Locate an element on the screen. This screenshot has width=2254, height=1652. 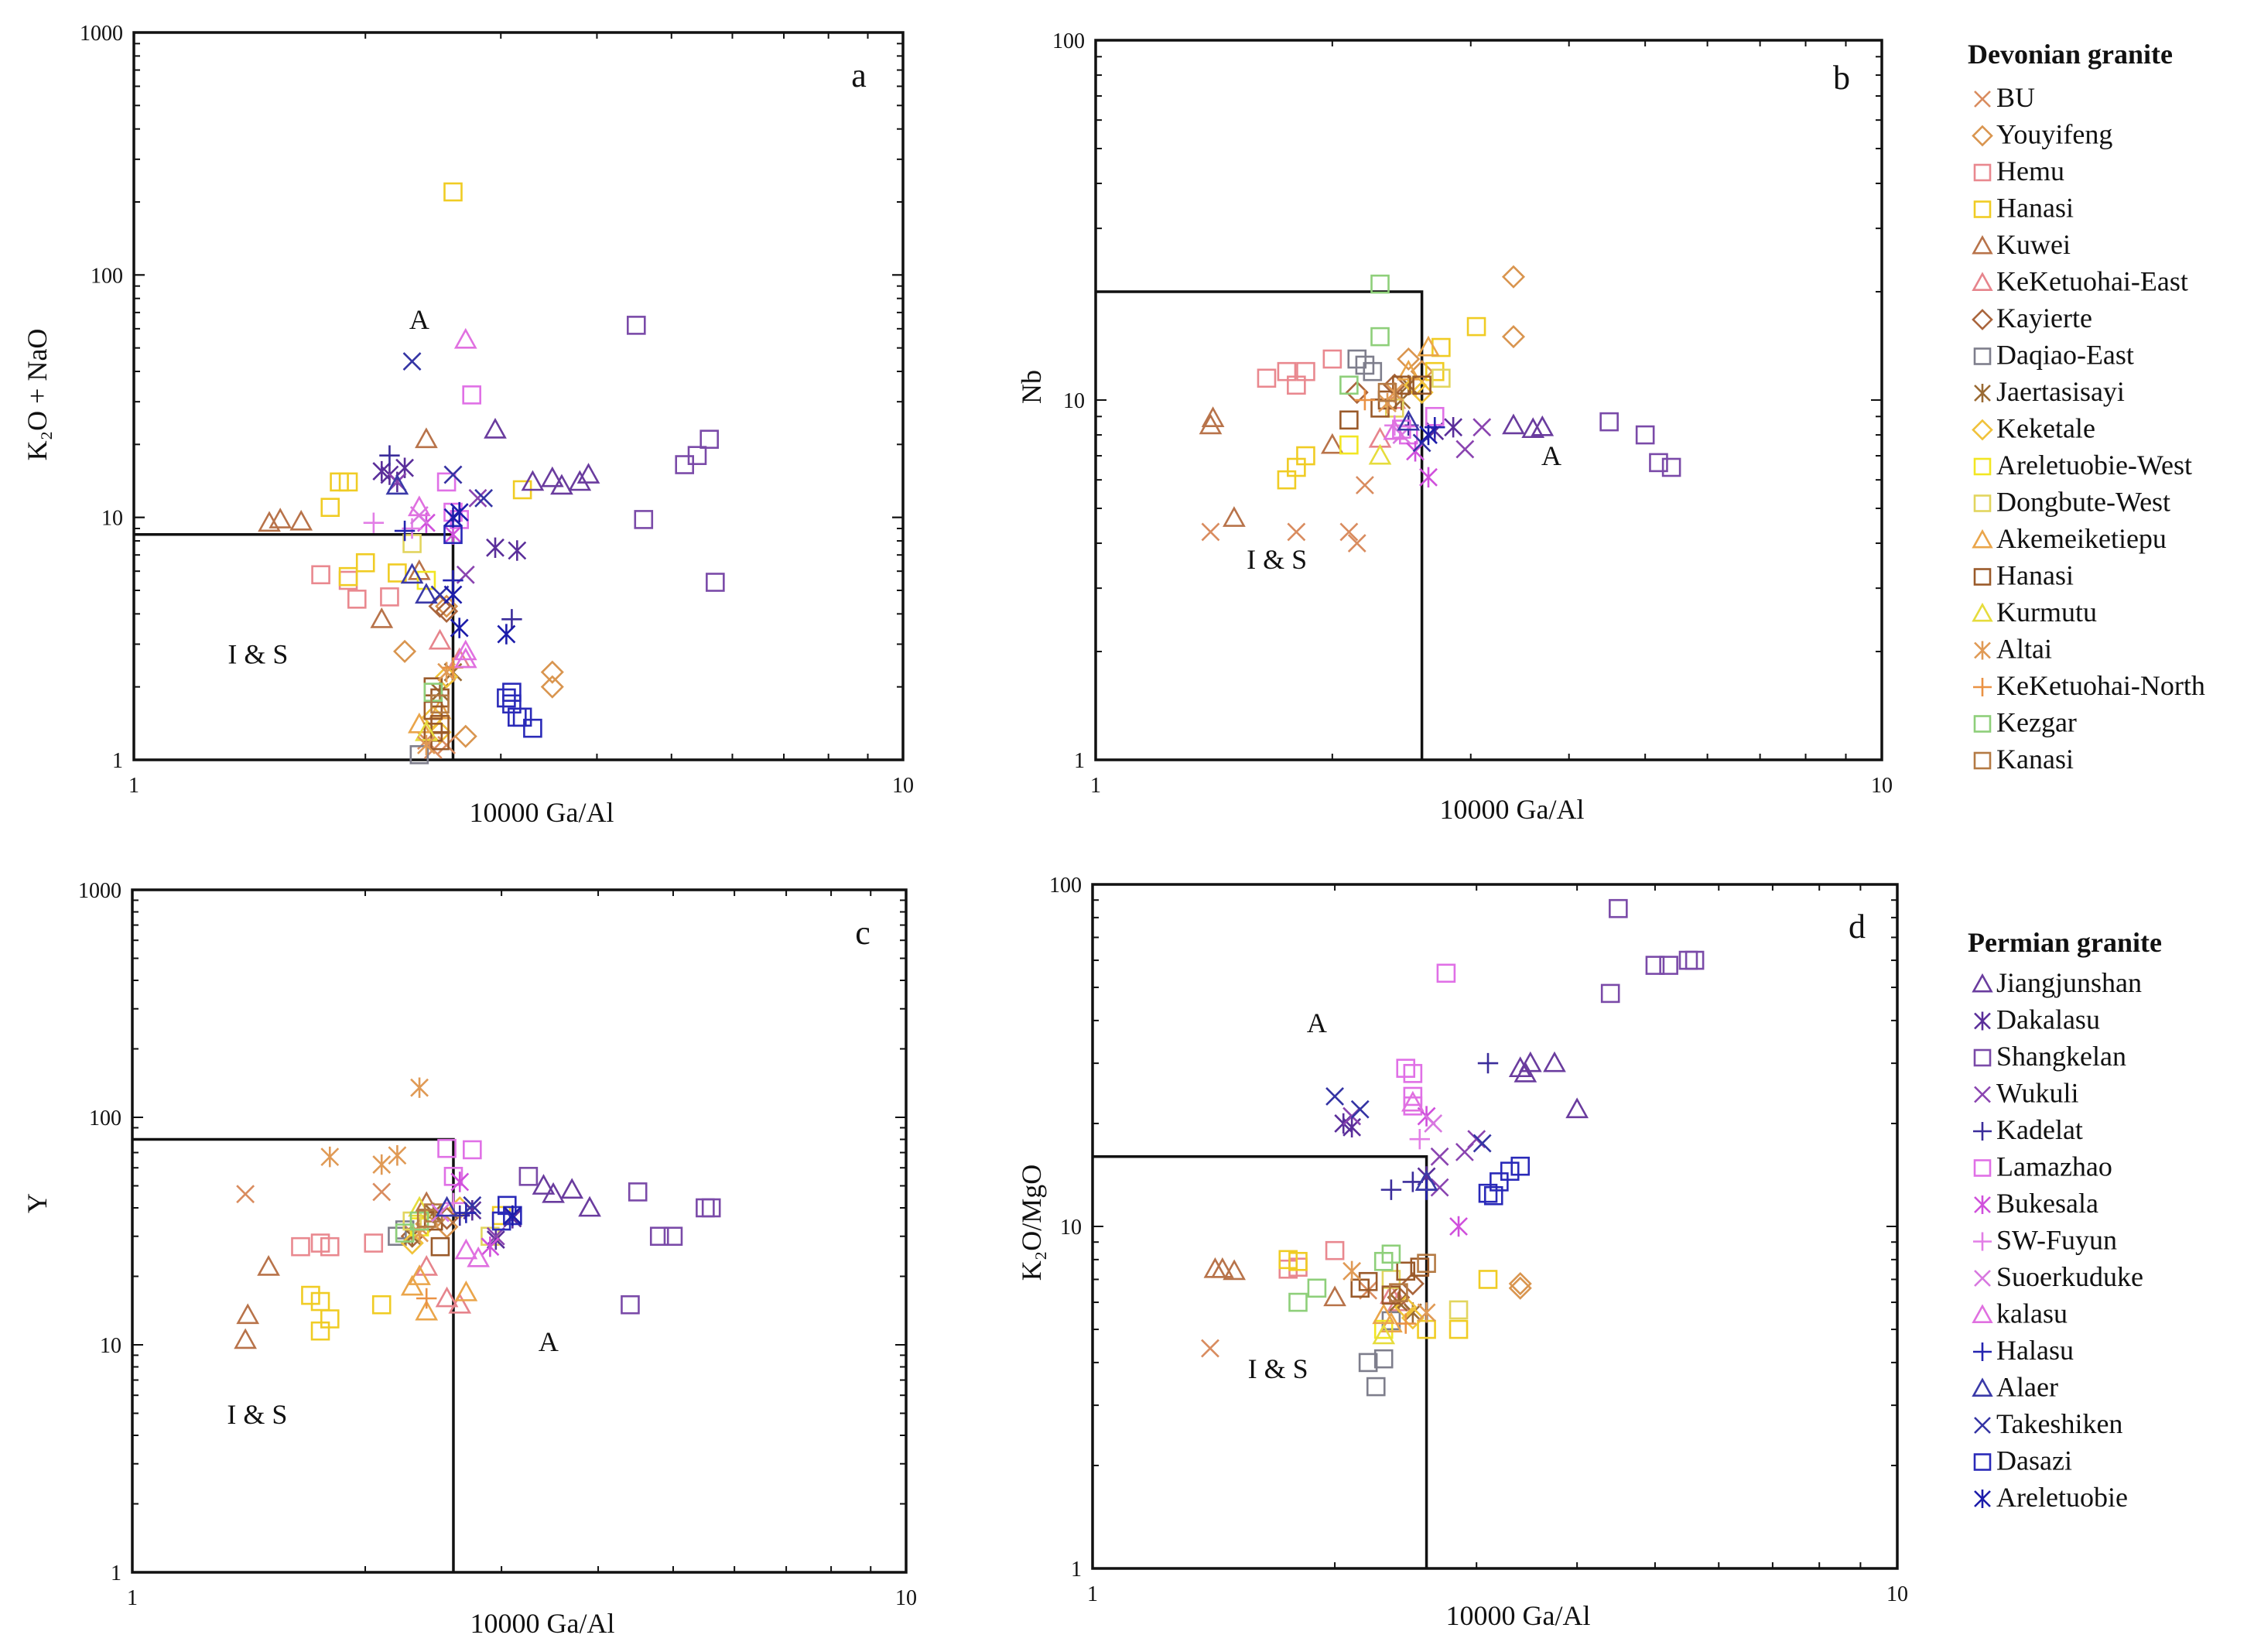
panel-letter: a is located at coordinates (859, 75).